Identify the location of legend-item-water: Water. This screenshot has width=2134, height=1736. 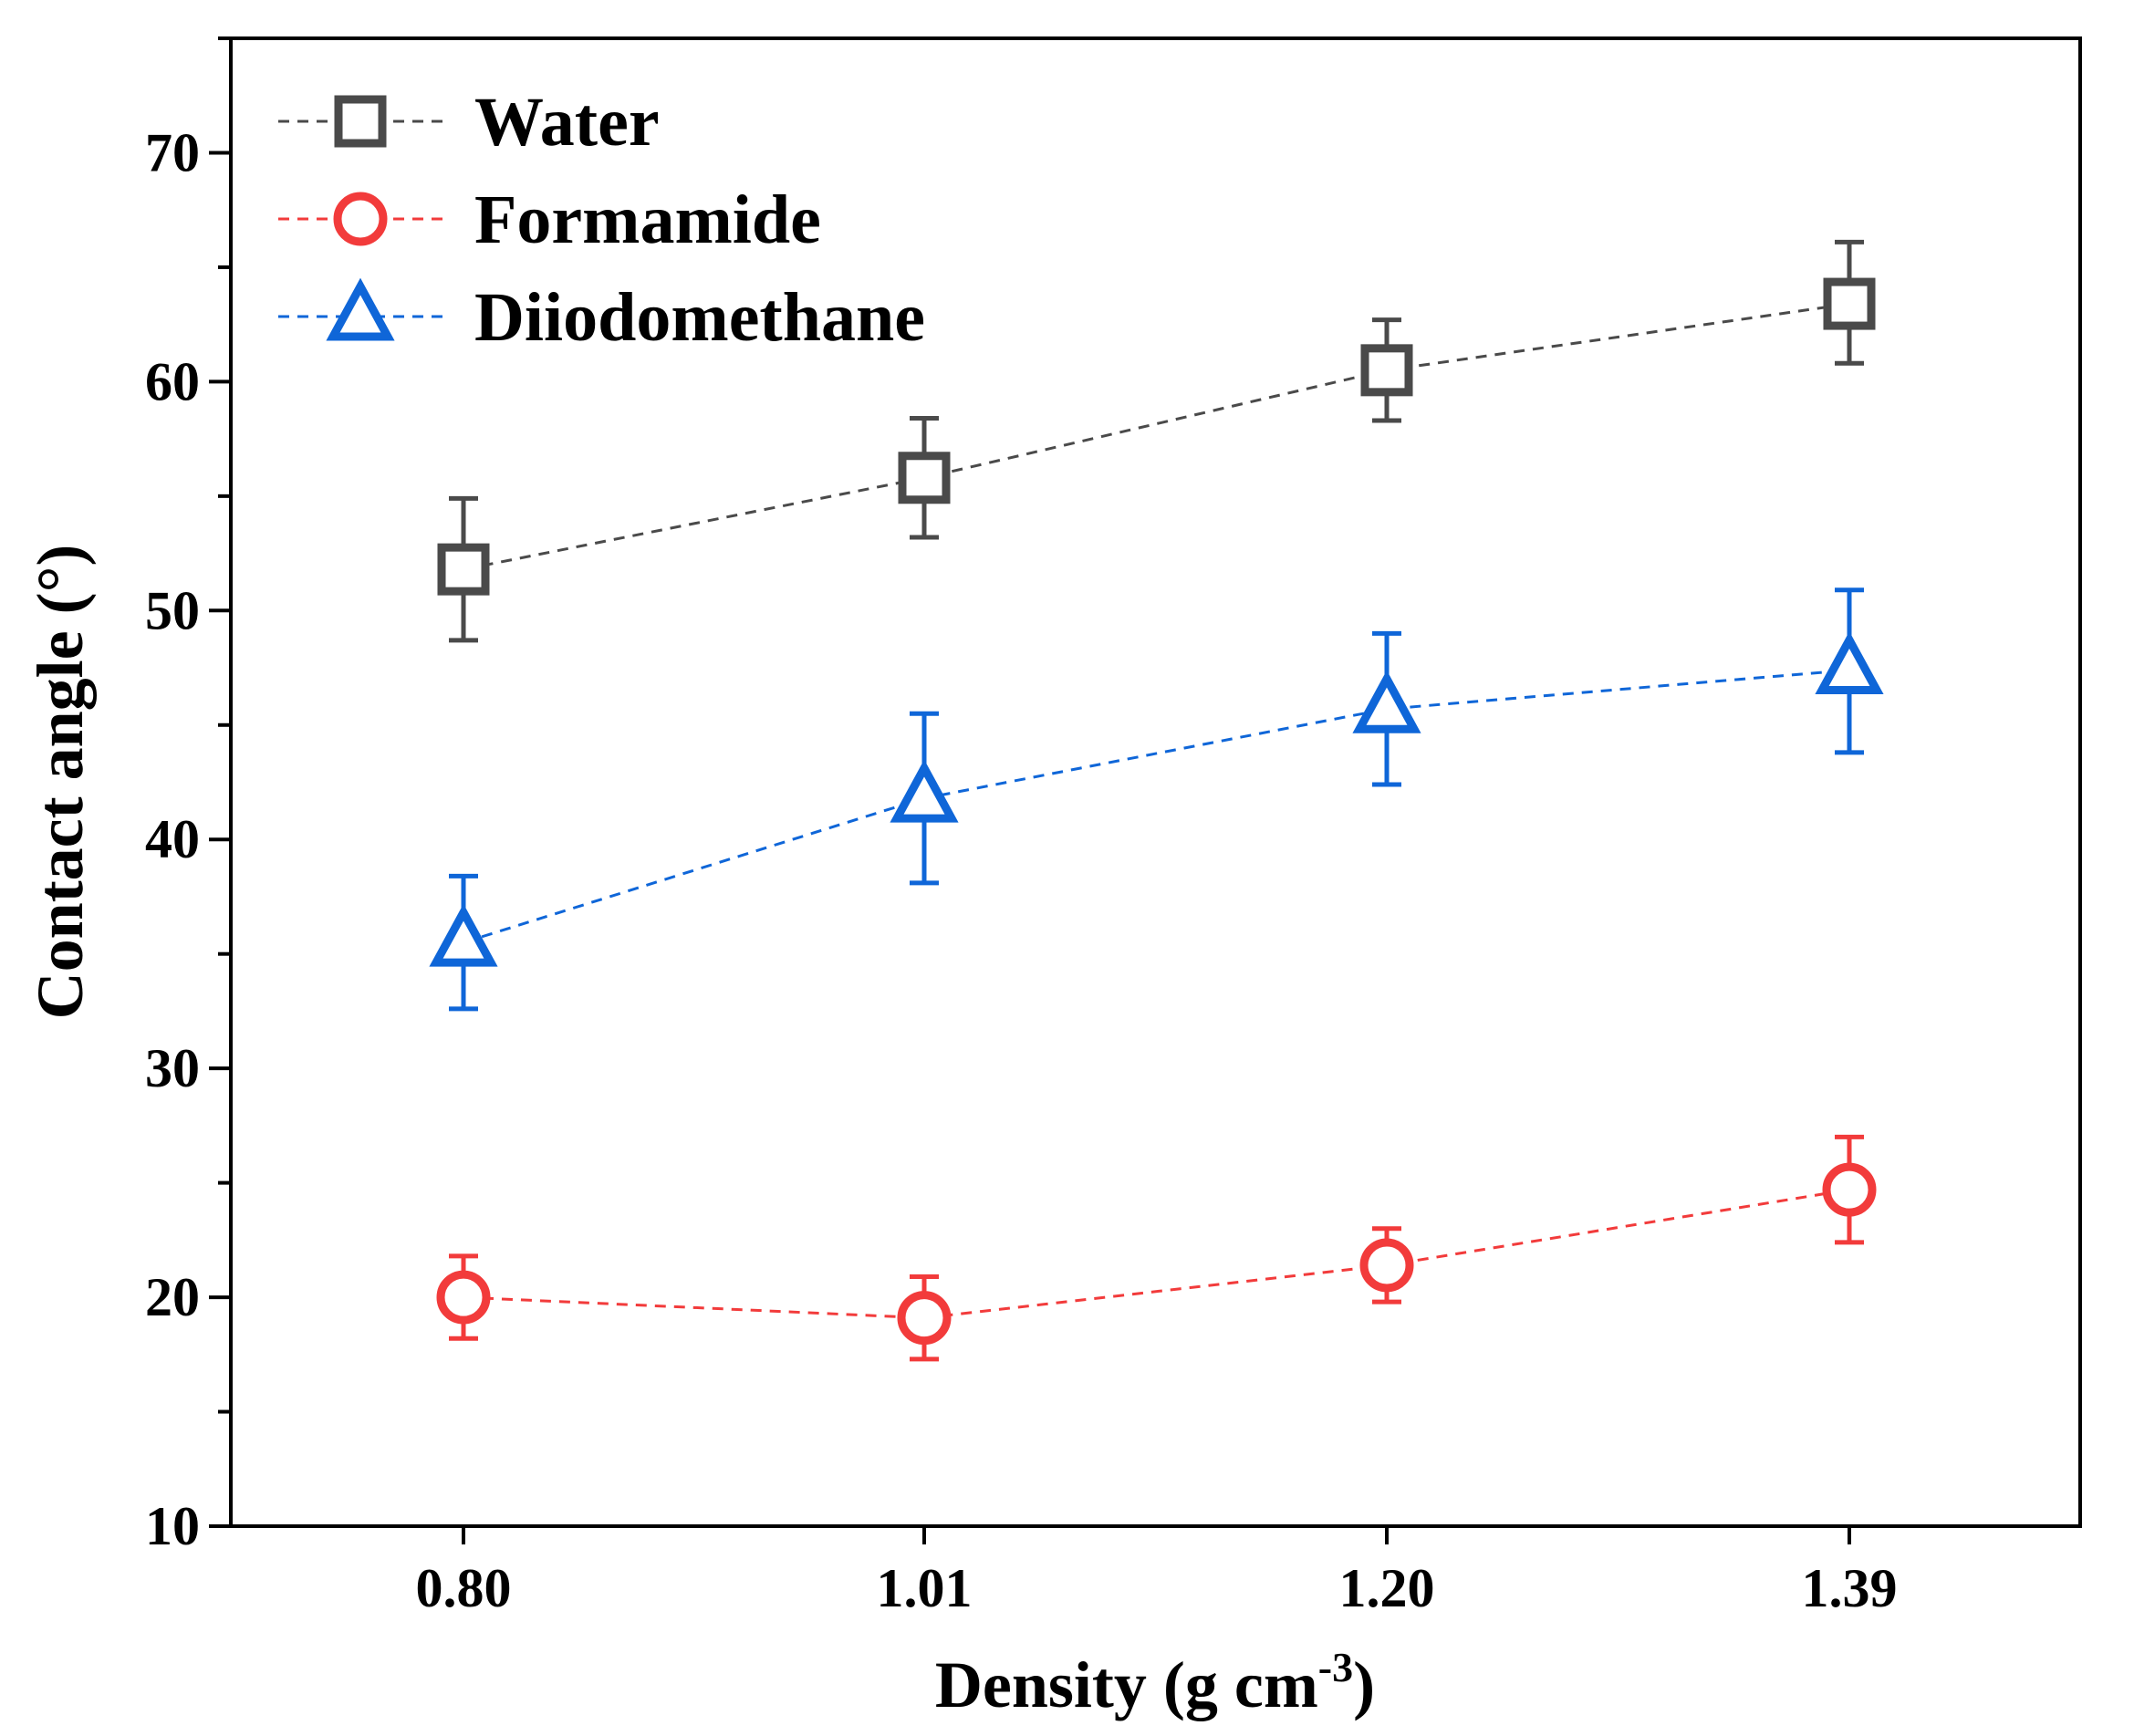
(469, 122).